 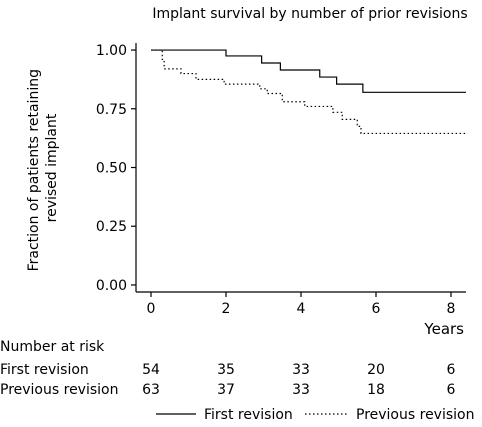 What do you see at coordinates (376, 309) in the screenshot?
I see `x-tick-label: 6` at bounding box center [376, 309].